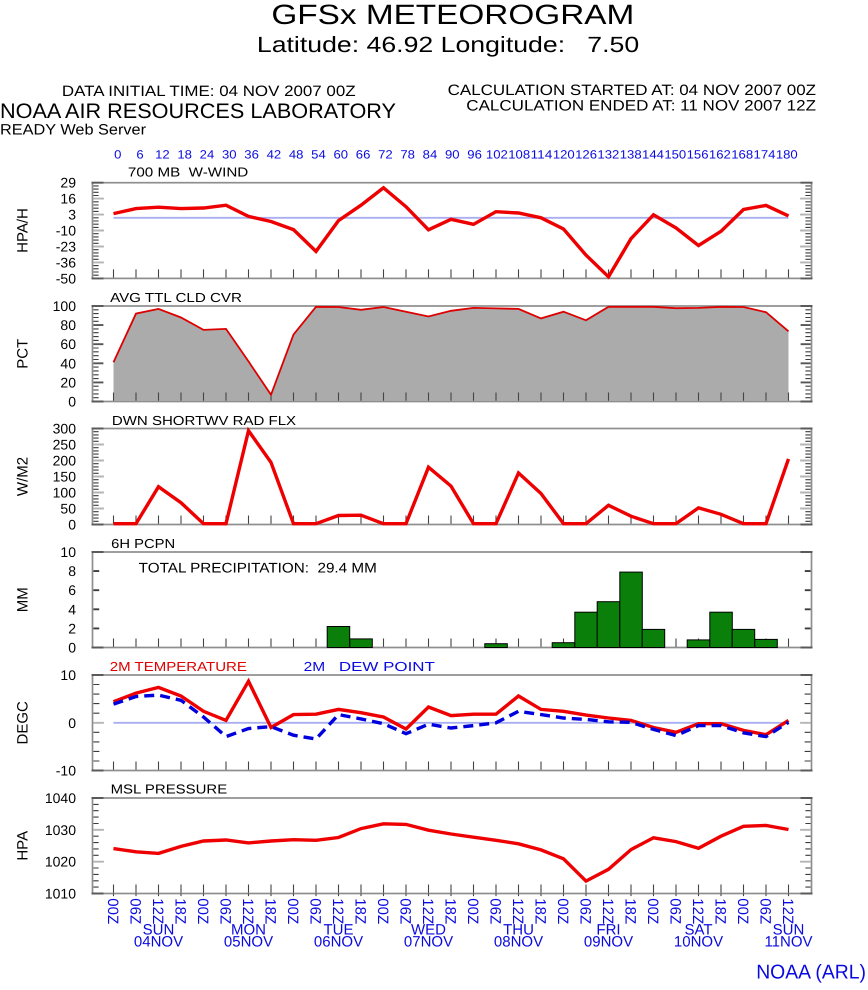 This screenshot has height=990, width=868. I want to click on svg-text: 72, so click(385, 155).